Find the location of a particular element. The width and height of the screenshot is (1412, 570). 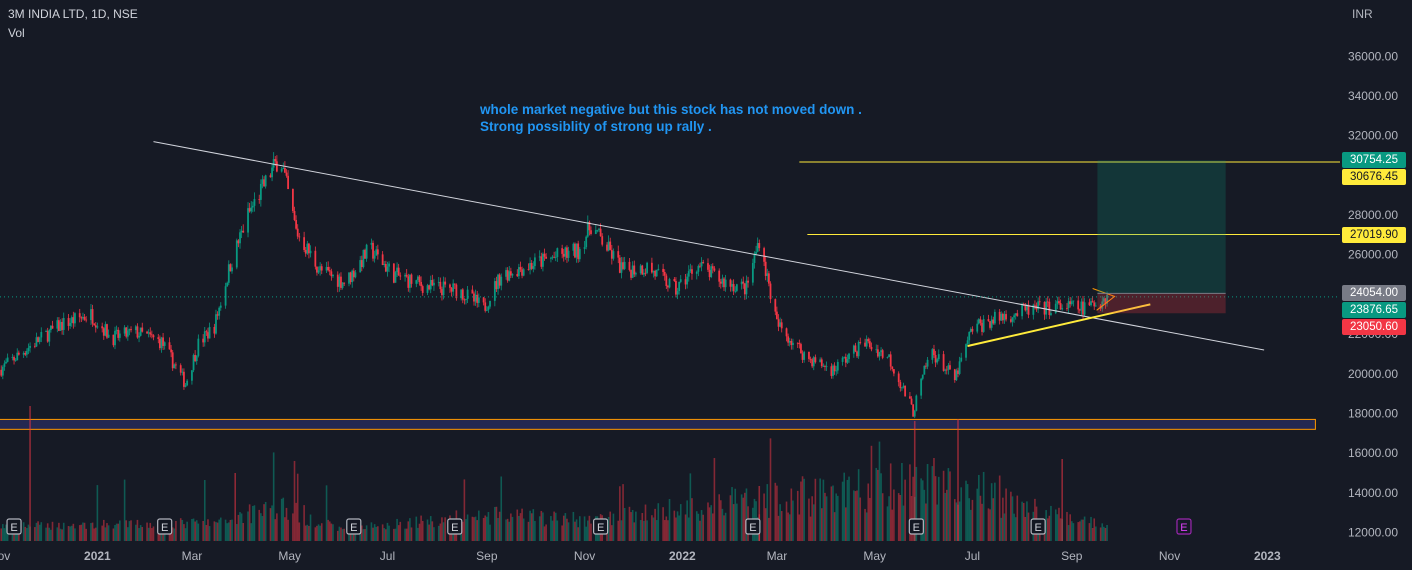

y-tick-label: 18000.00 is located at coordinates (1373, 413).